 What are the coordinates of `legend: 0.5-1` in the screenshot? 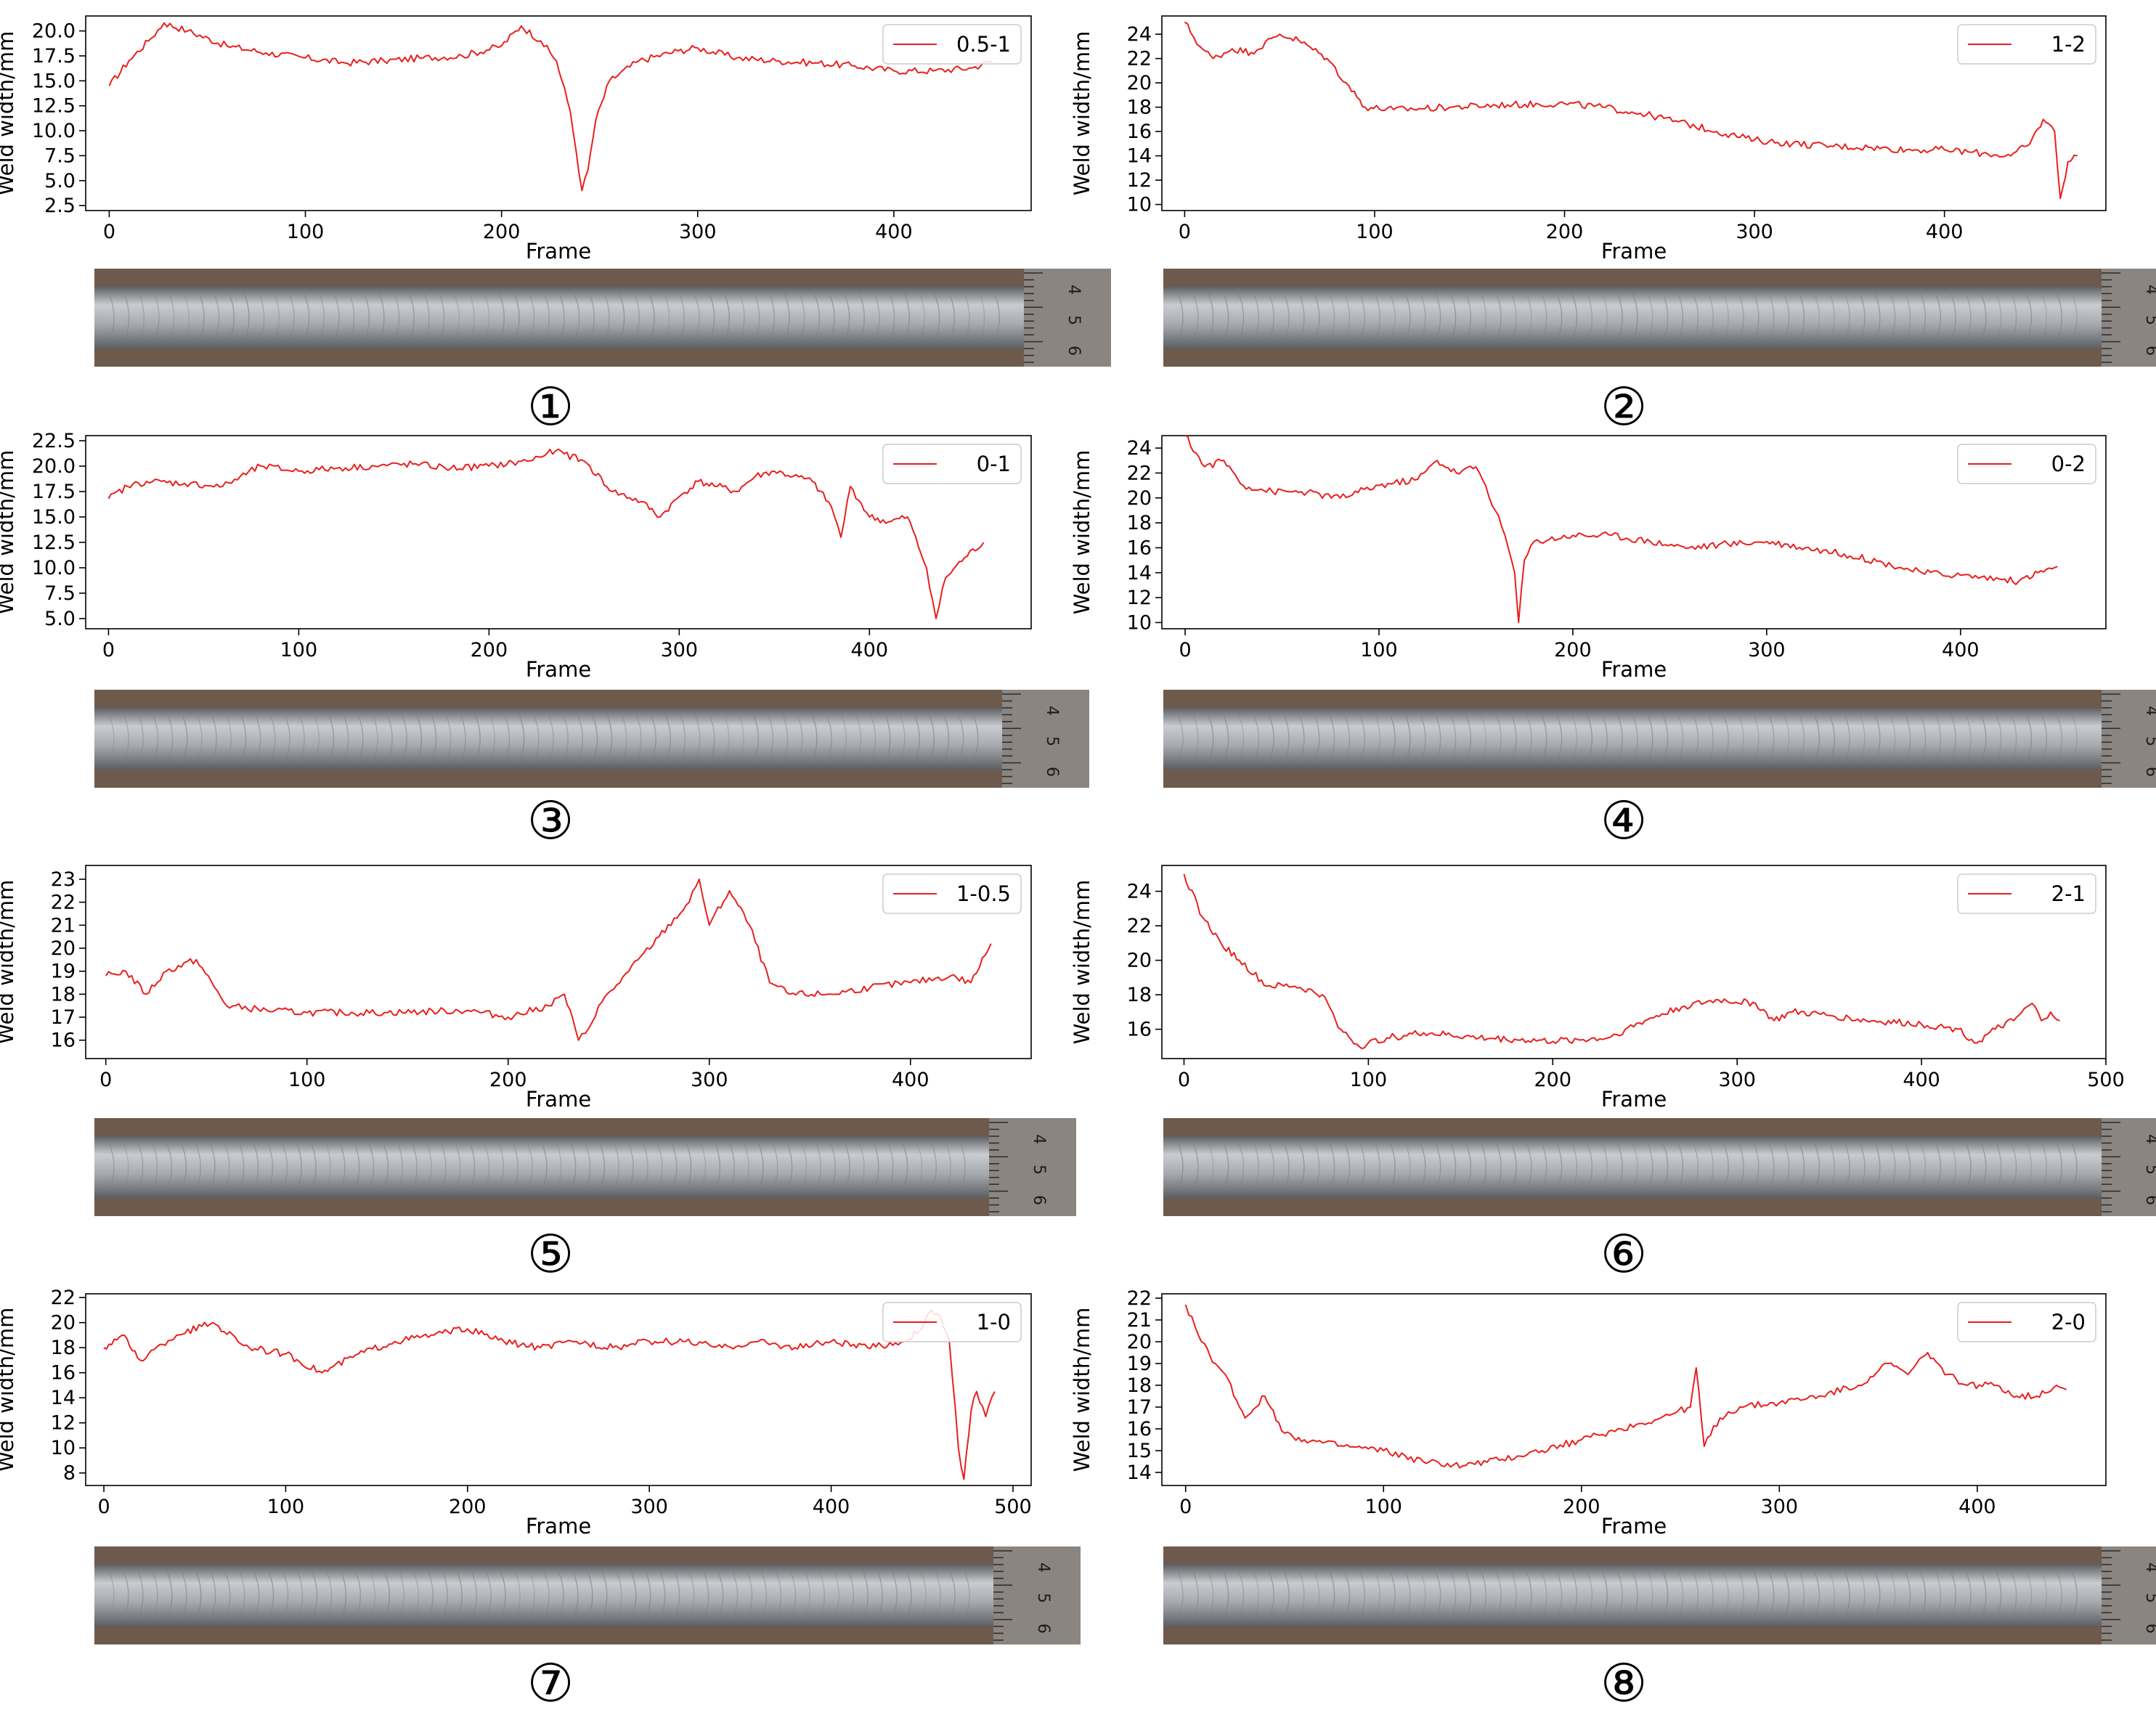 It's located at (952, 44).